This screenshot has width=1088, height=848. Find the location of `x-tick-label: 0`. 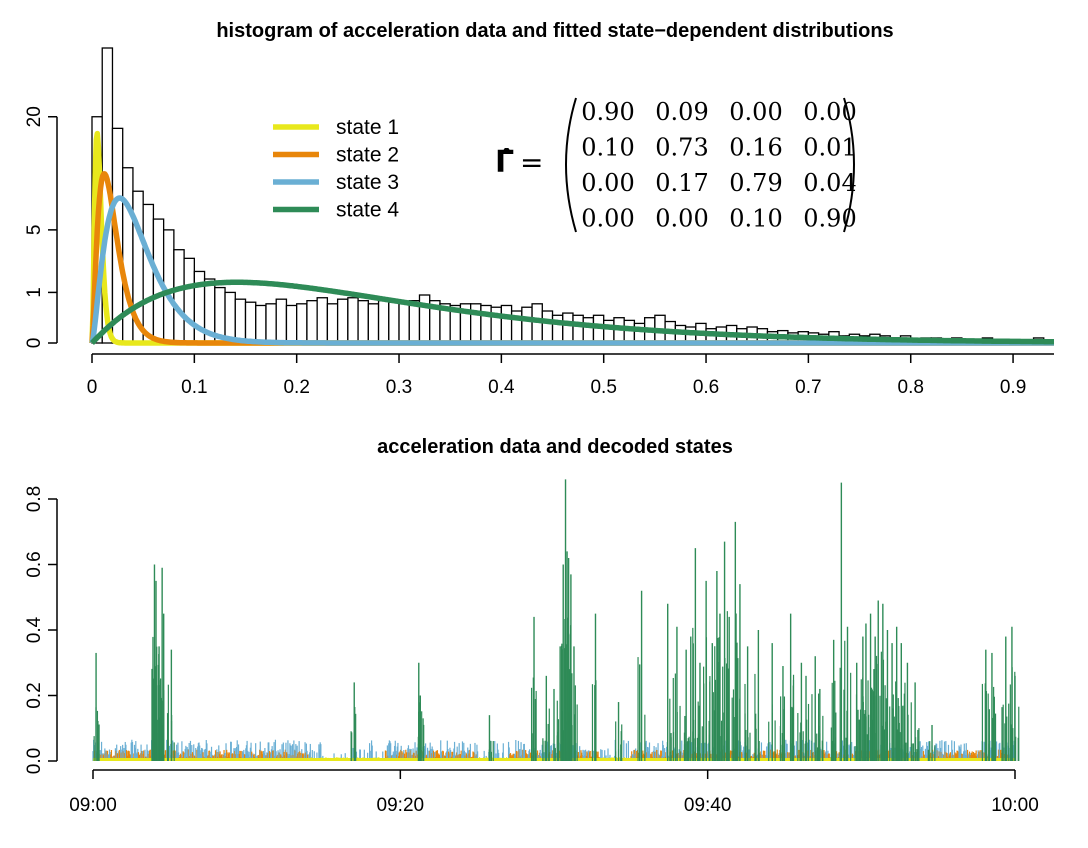

x-tick-label: 0 is located at coordinates (92, 387).